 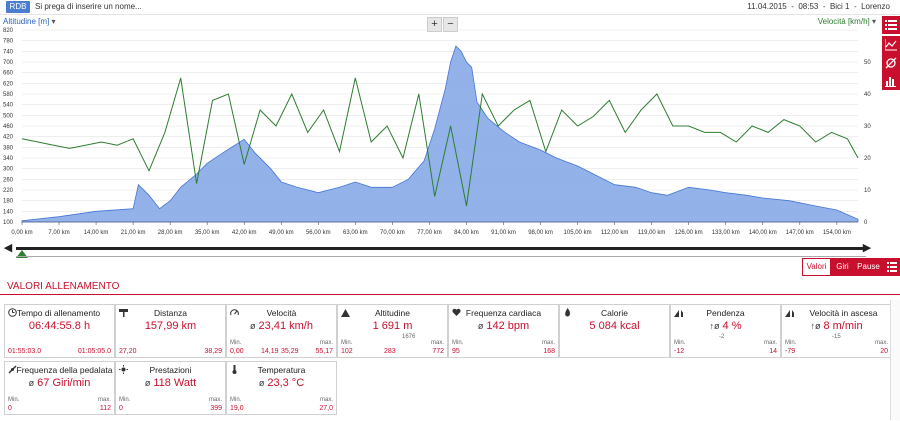 I want to click on training-date: 11.04.2015, so click(x=767, y=6).